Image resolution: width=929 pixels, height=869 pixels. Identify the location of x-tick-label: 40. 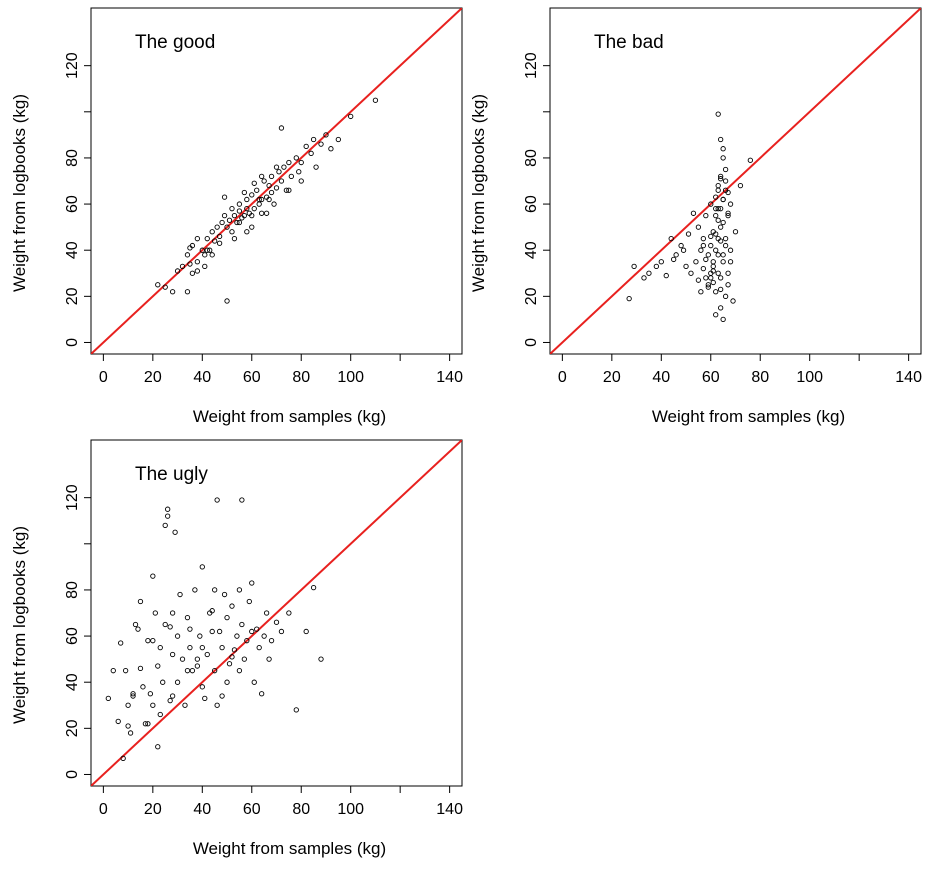
(661, 377).